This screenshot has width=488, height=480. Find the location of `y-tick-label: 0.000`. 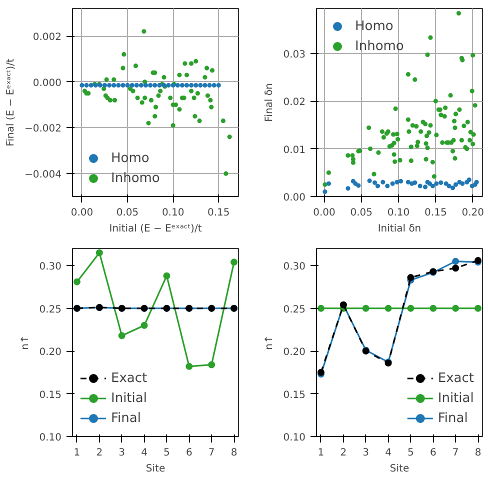

y-tick-label: 0.000 is located at coordinates (47, 83).